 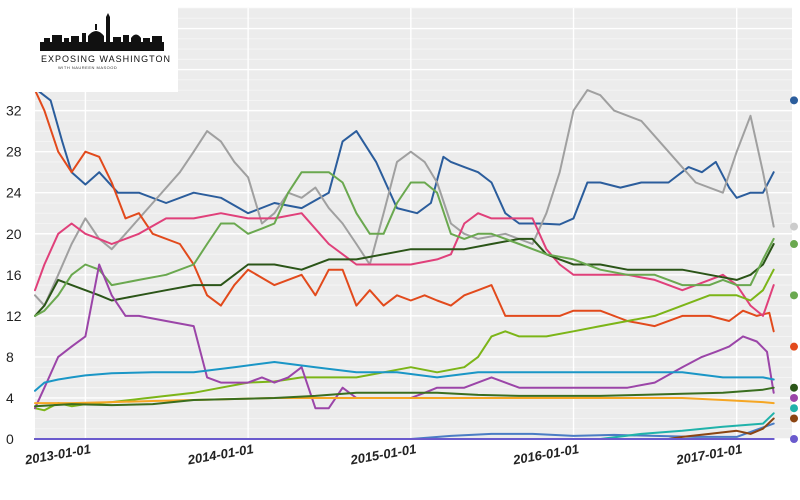 What do you see at coordinates (14, 316) in the screenshot?
I see `y-tick-label: 12` at bounding box center [14, 316].